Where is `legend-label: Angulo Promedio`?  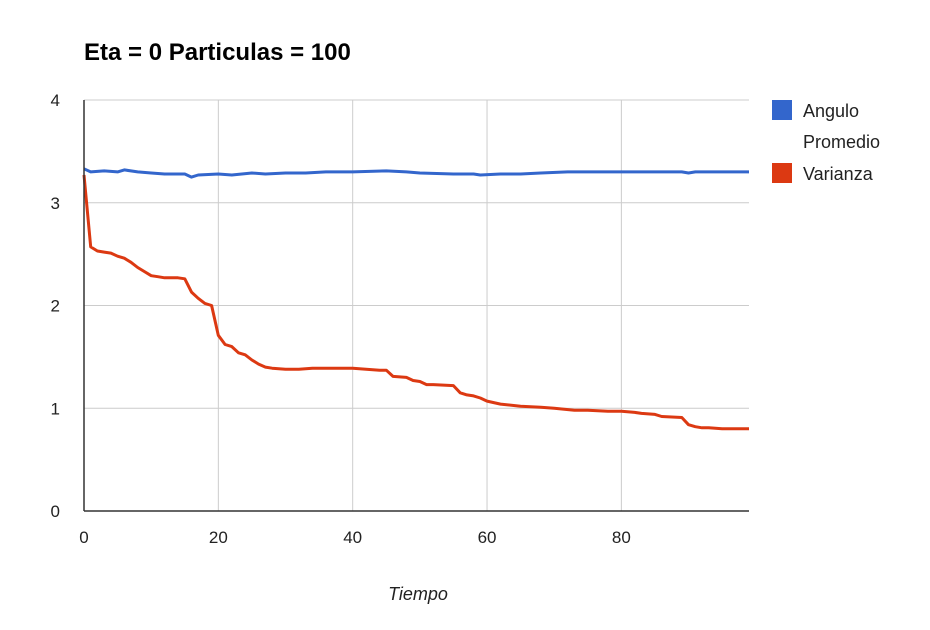
legend-label: Angulo Promedio is located at coordinates (841, 126).